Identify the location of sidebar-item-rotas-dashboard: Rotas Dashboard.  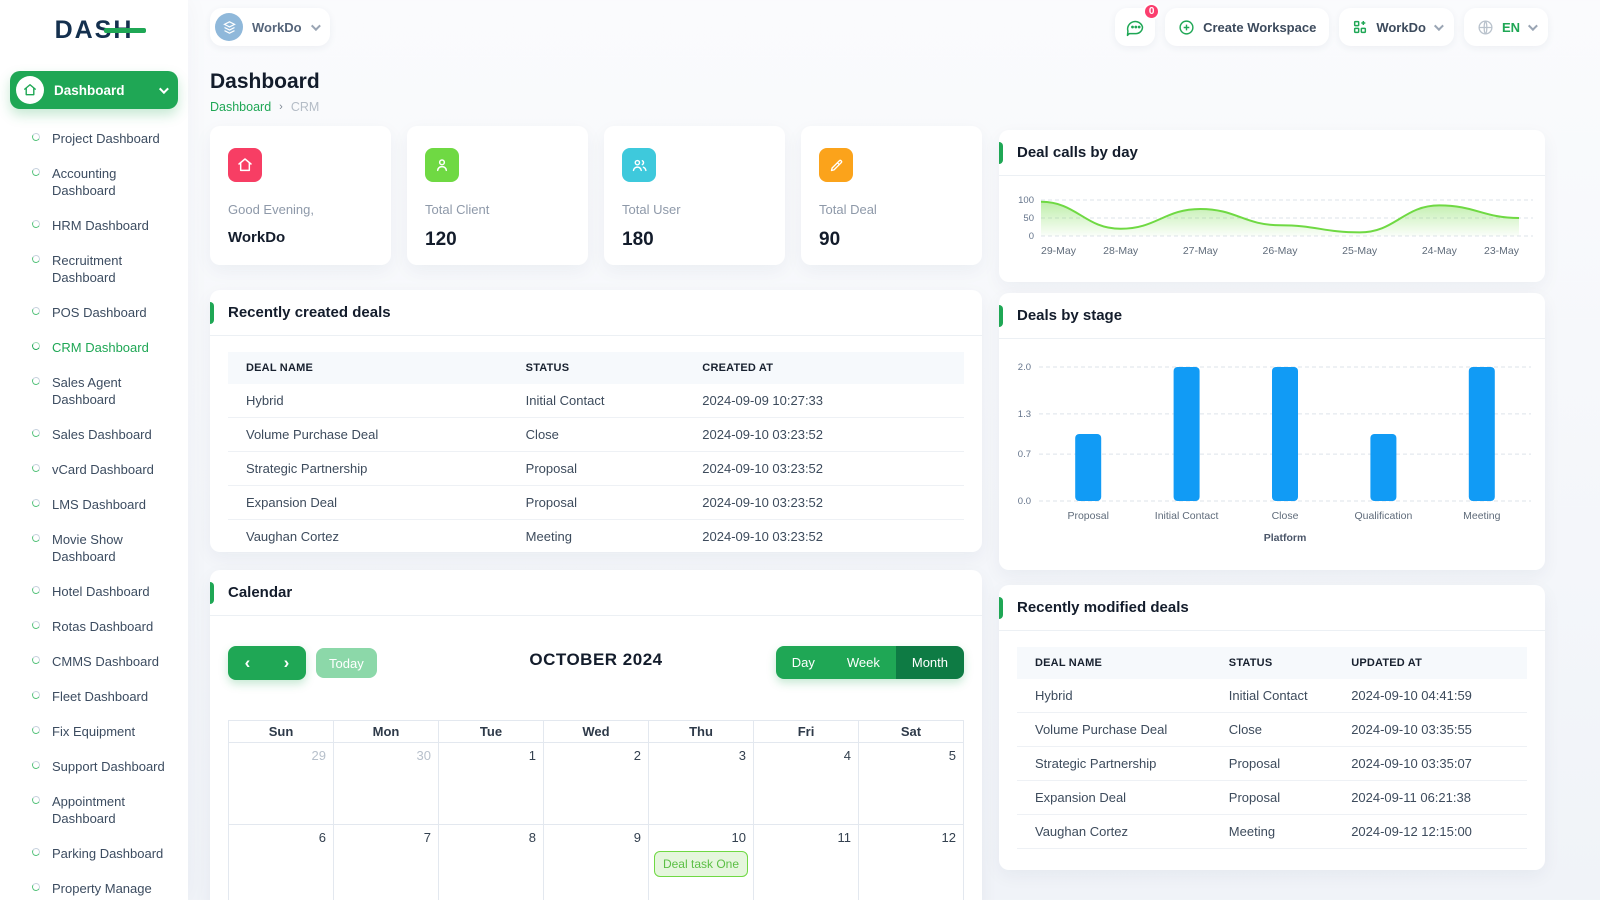
(94, 626).